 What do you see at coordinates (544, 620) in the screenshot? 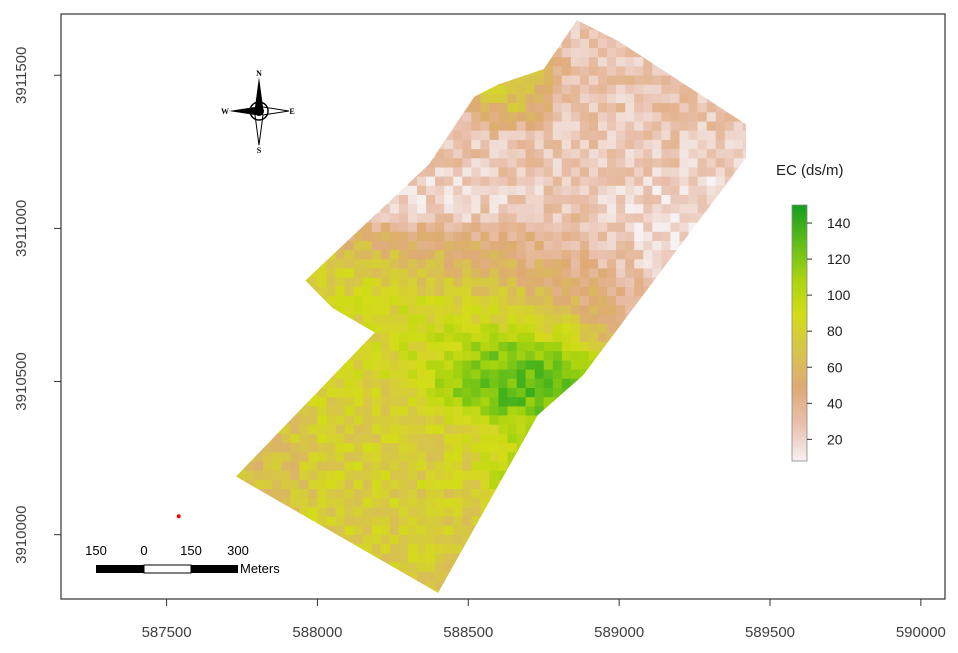
I see `x-axis: 587500 588000 588500 589000 589500 590000` at bounding box center [544, 620].